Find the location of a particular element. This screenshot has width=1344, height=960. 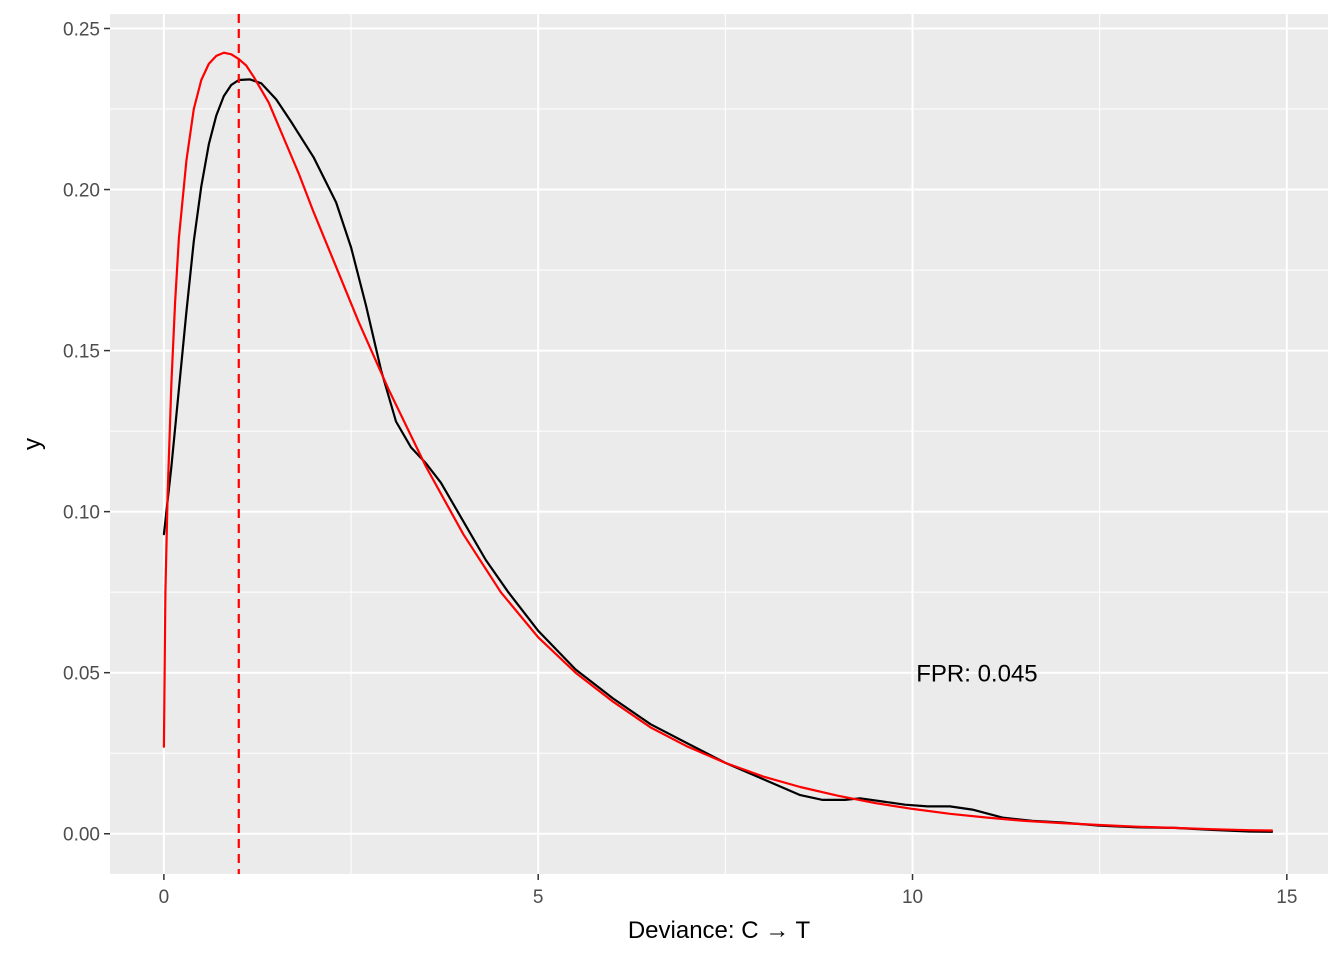

x-tick-label: 15 is located at coordinates (1286, 897).